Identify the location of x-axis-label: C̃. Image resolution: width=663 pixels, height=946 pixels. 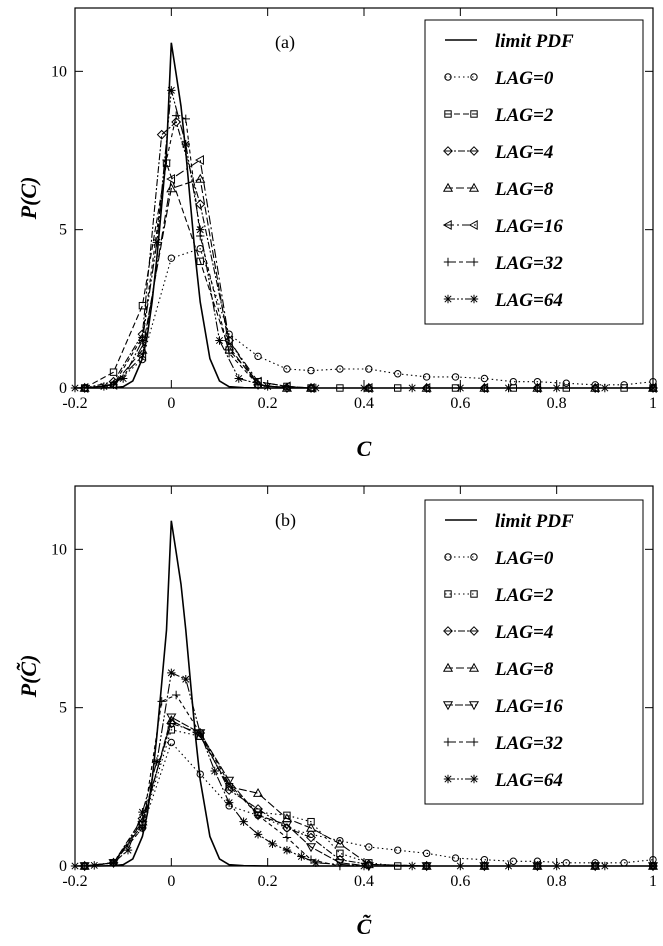
(364, 926).